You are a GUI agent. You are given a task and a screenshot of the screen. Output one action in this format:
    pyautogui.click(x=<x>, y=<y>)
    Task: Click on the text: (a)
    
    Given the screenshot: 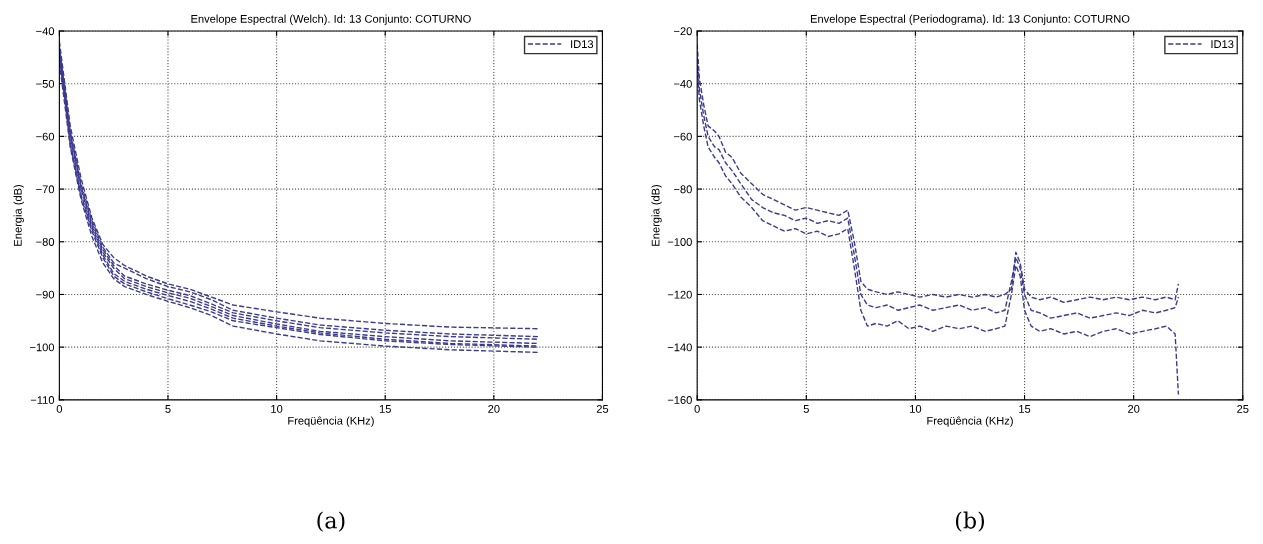 What is the action you would take?
    pyautogui.click(x=331, y=521)
    